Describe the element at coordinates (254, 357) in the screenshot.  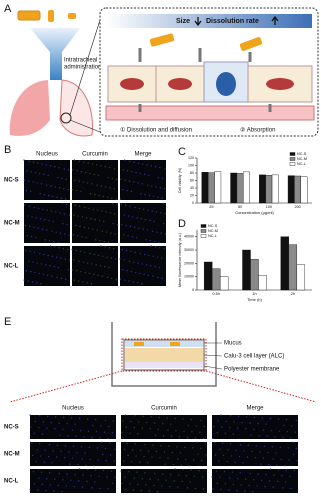
I see `layer-label: Calu-3 cell layer (ALC)` at that location.